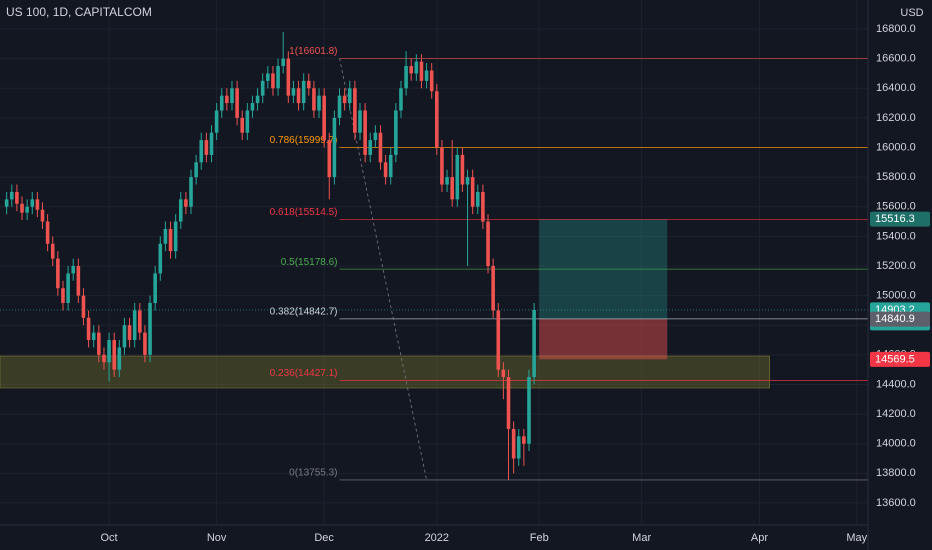  I want to click on fib-label: 0.786(15999.7), so click(304, 140).